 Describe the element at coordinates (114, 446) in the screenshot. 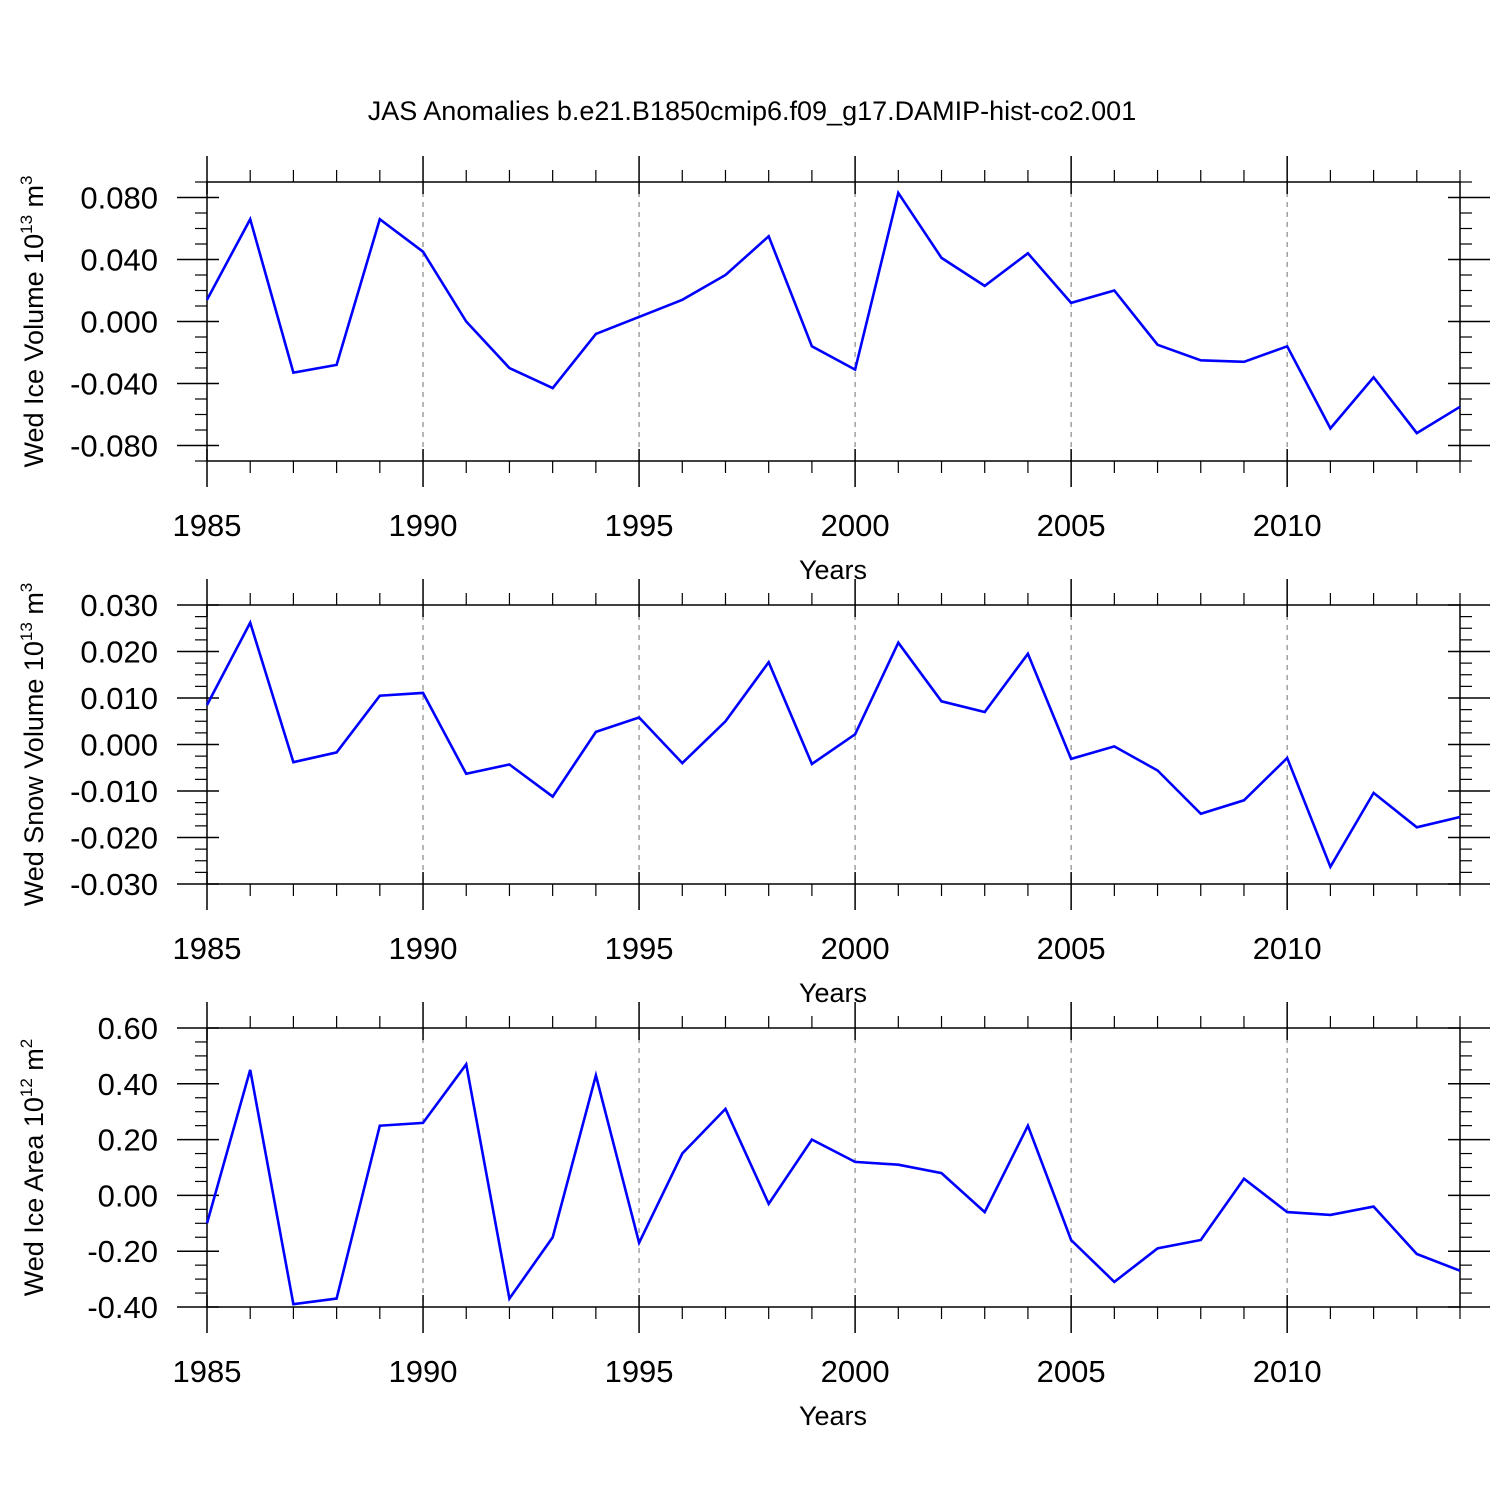

I see `y-tick-label: -0.080` at that location.